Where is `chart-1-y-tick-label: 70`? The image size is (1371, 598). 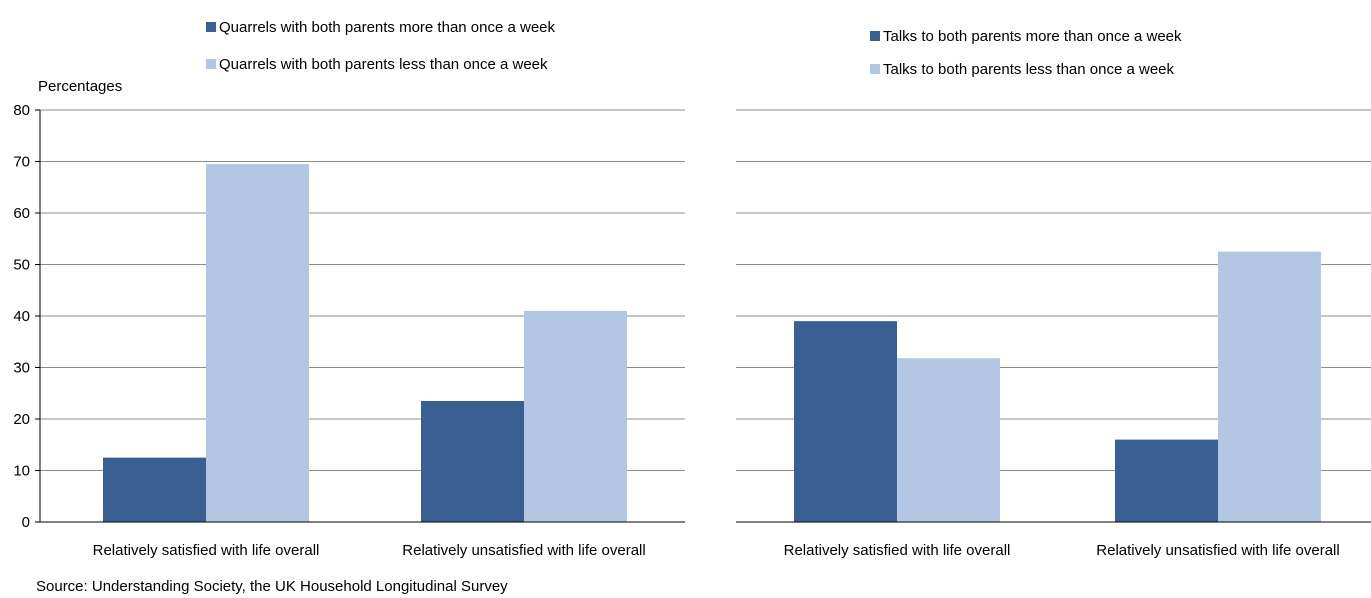 chart-1-y-tick-label: 70 is located at coordinates (21, 162).